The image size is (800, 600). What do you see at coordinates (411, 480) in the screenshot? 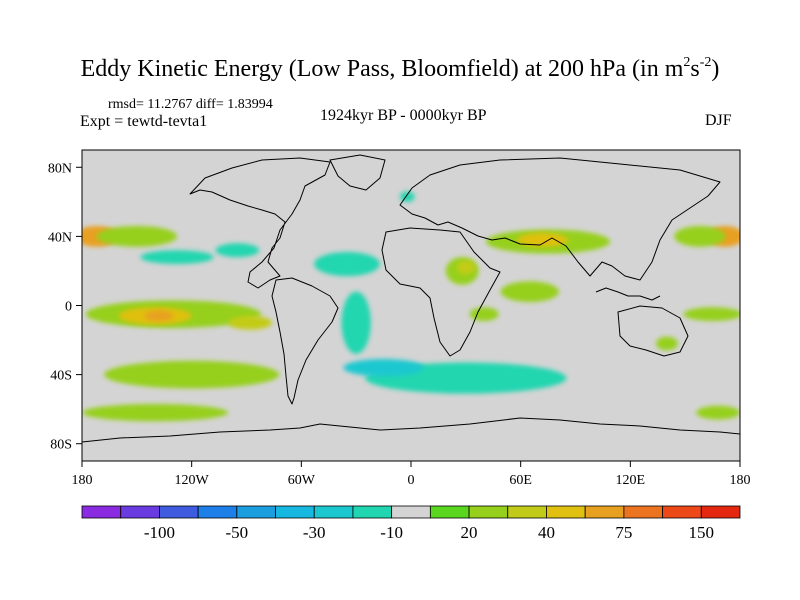
I see `x-tick-label: 0` at bounding box center [411, 480].